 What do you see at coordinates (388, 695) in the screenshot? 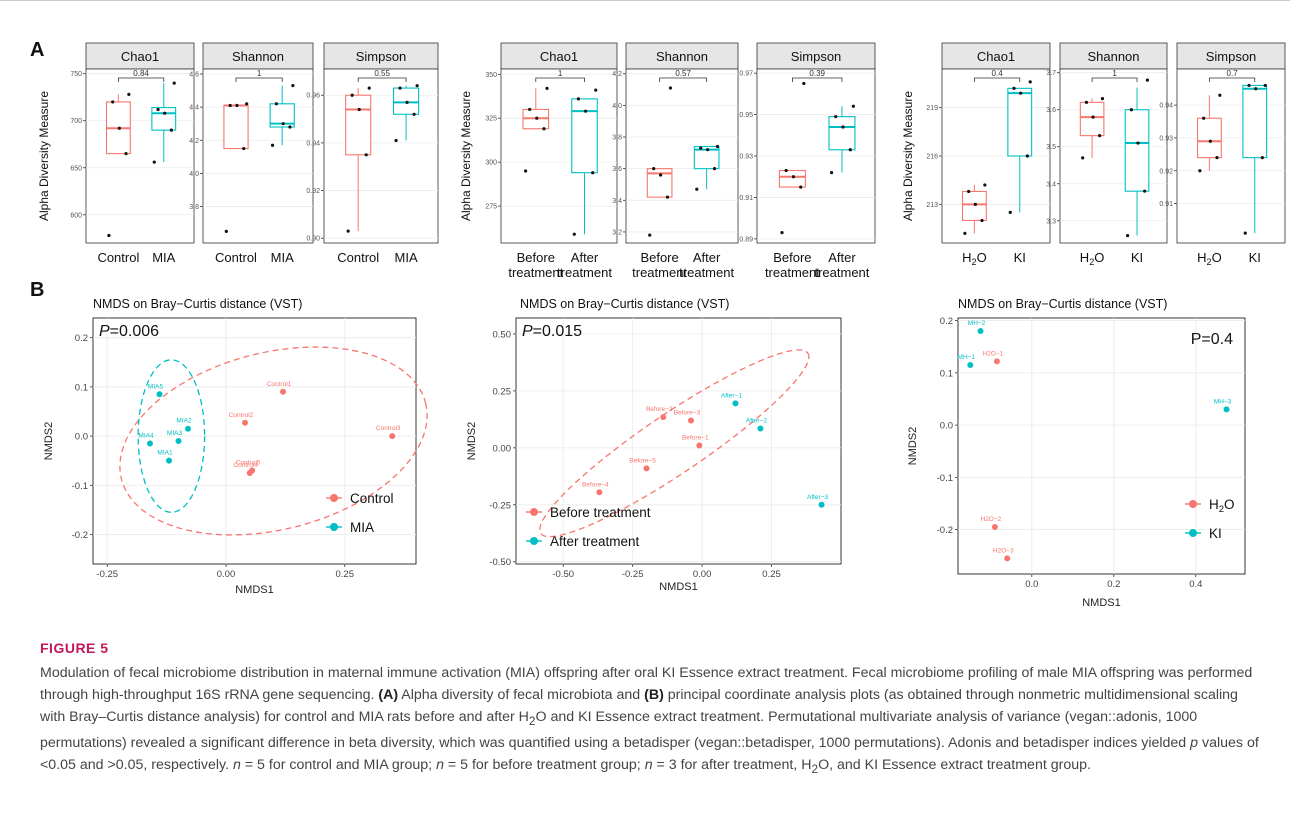
I see `caption-a-ref: (A)` at bounding box center [388, 695].